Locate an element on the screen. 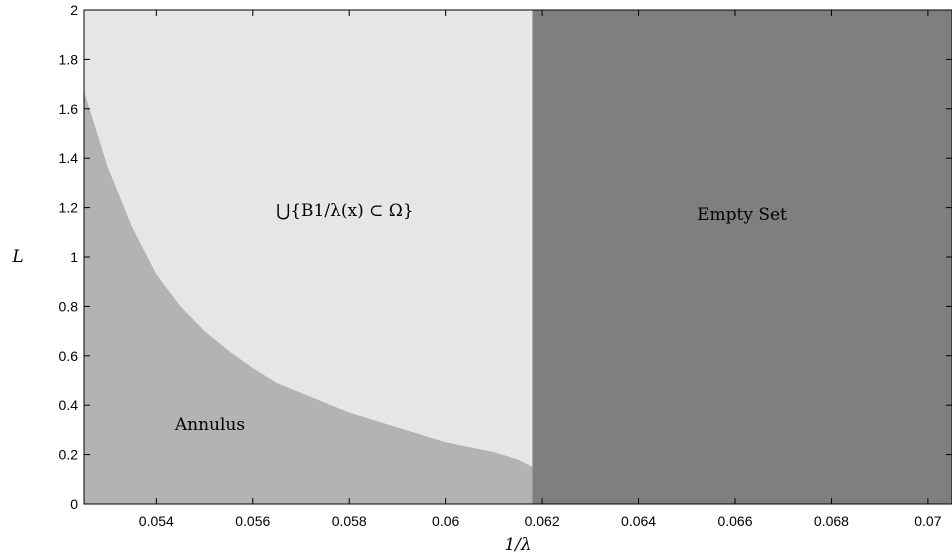 The width and height of the screenshot is (952, 554). y-tick-label: 1 is located at coordinates (74, 257).